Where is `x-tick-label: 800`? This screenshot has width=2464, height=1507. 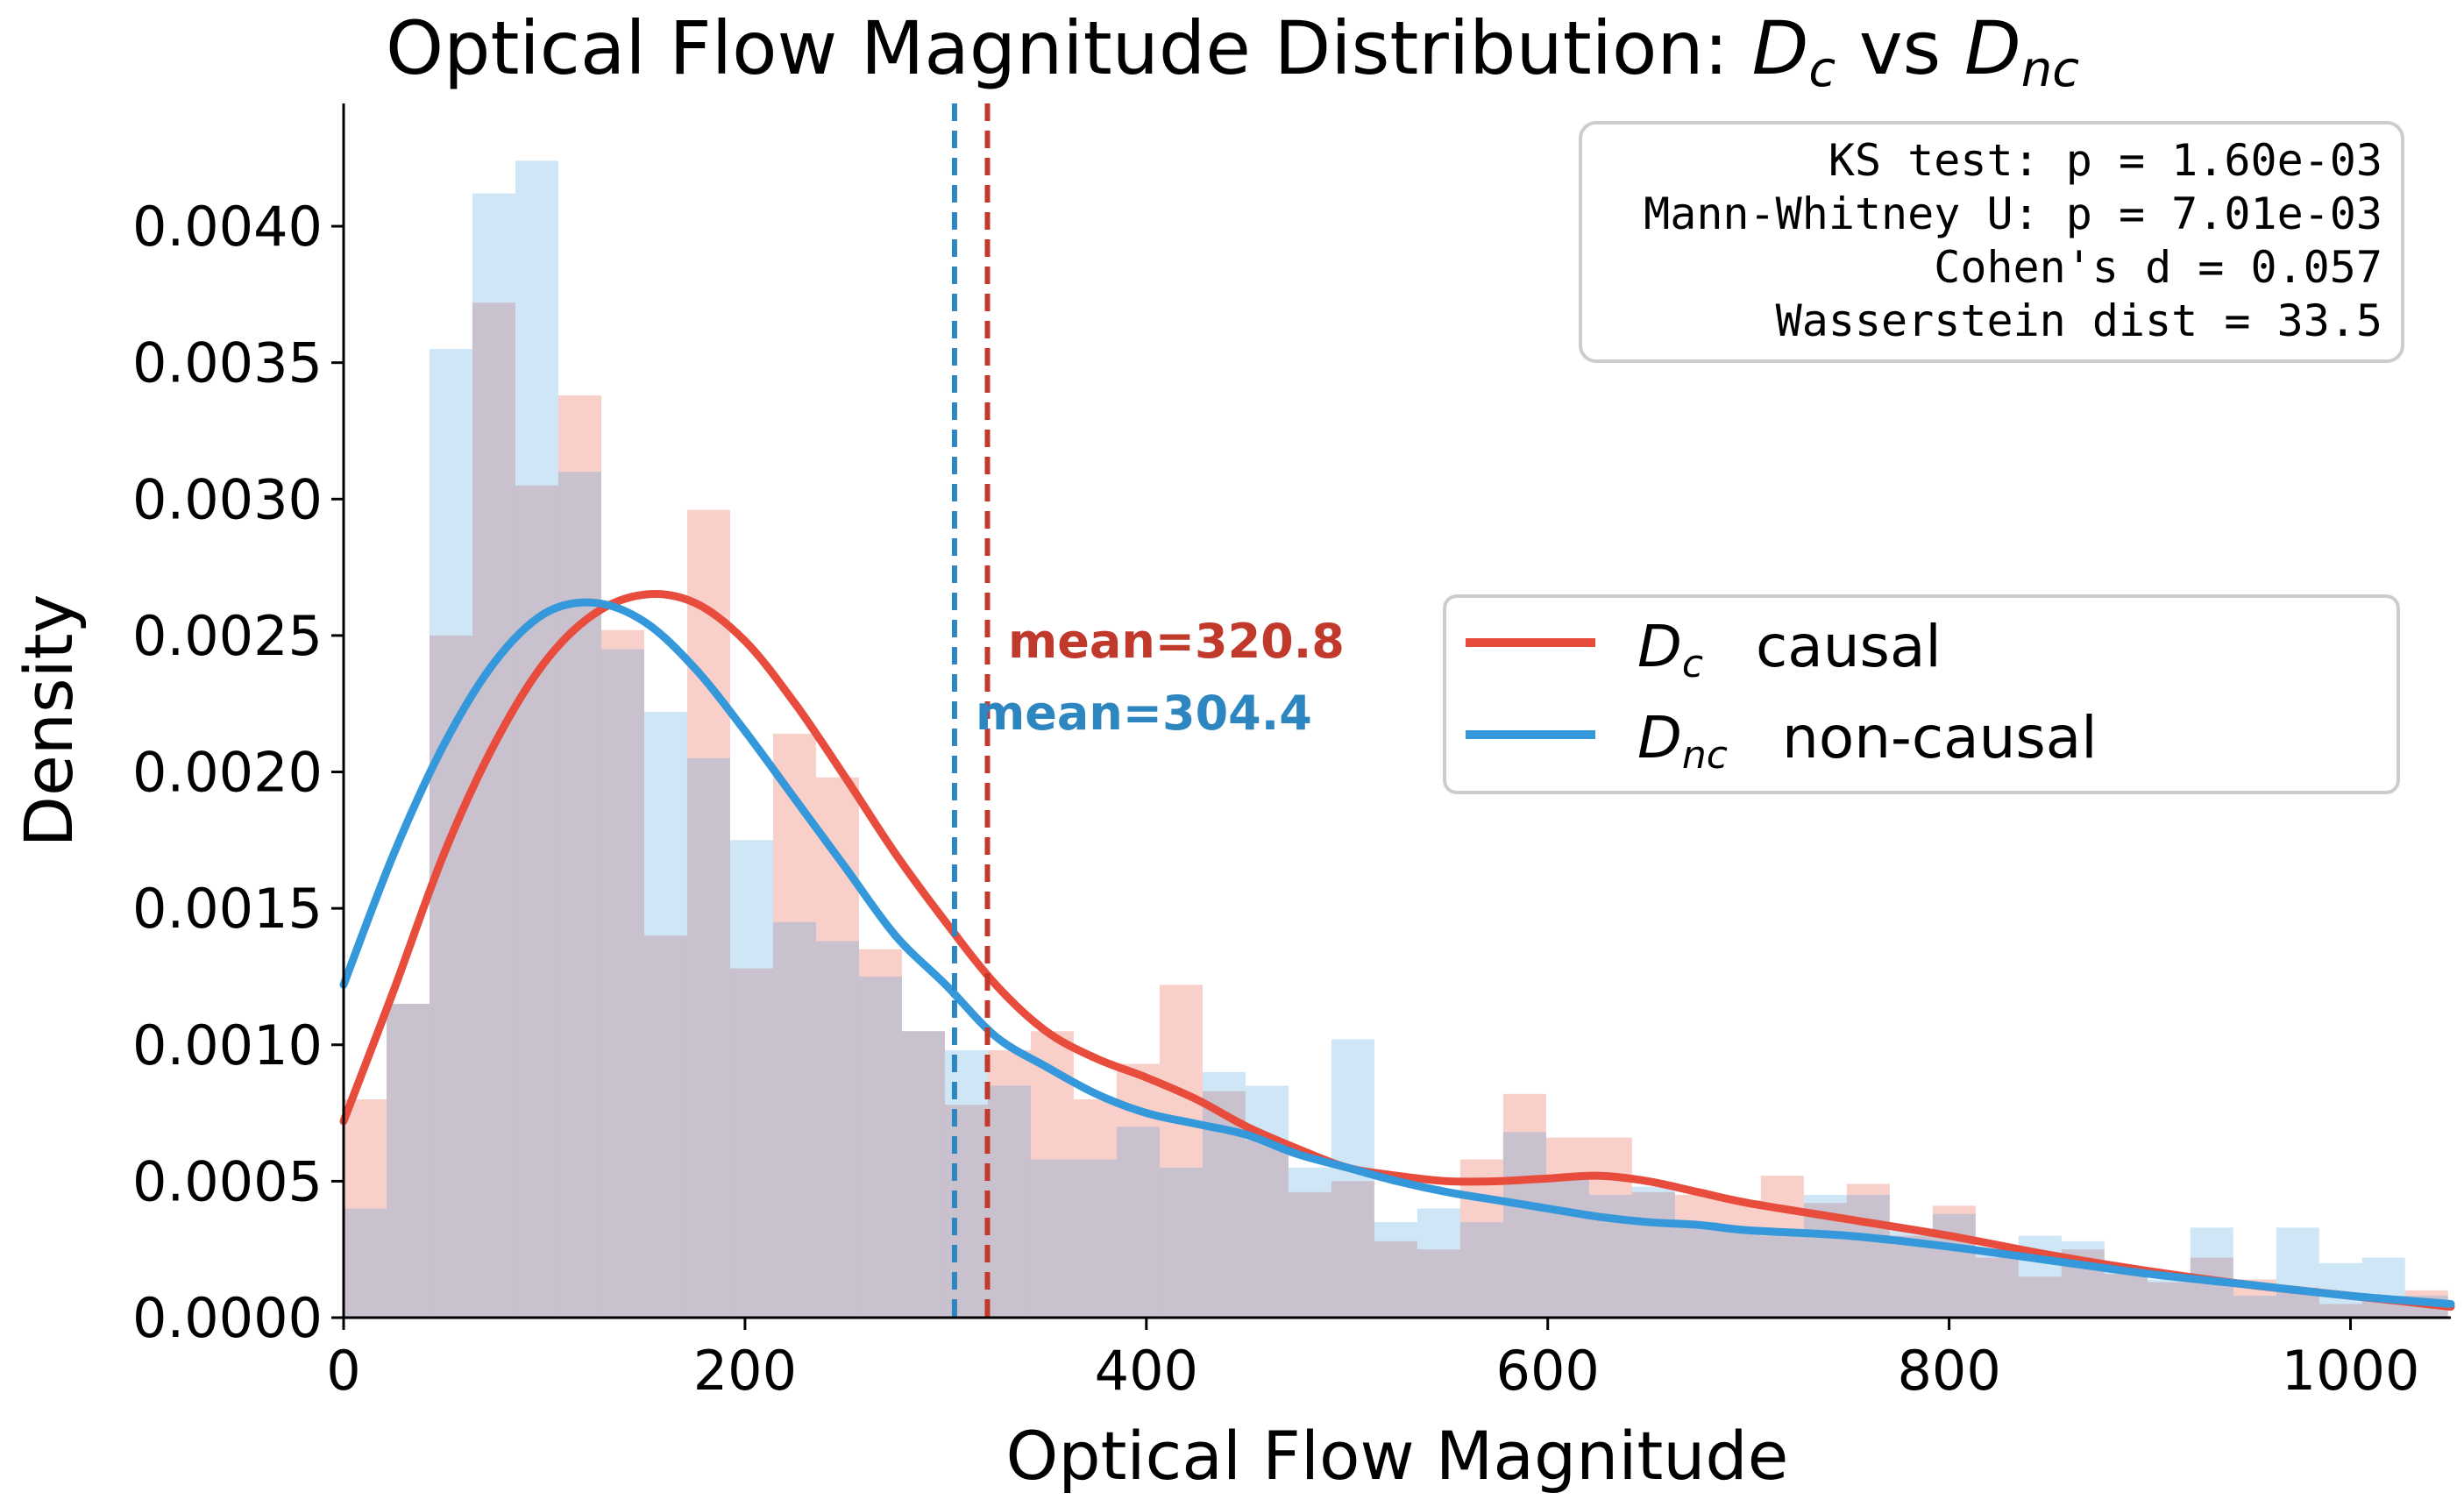 x-tick-label: 800 is located at coordinates (1948, 1371).